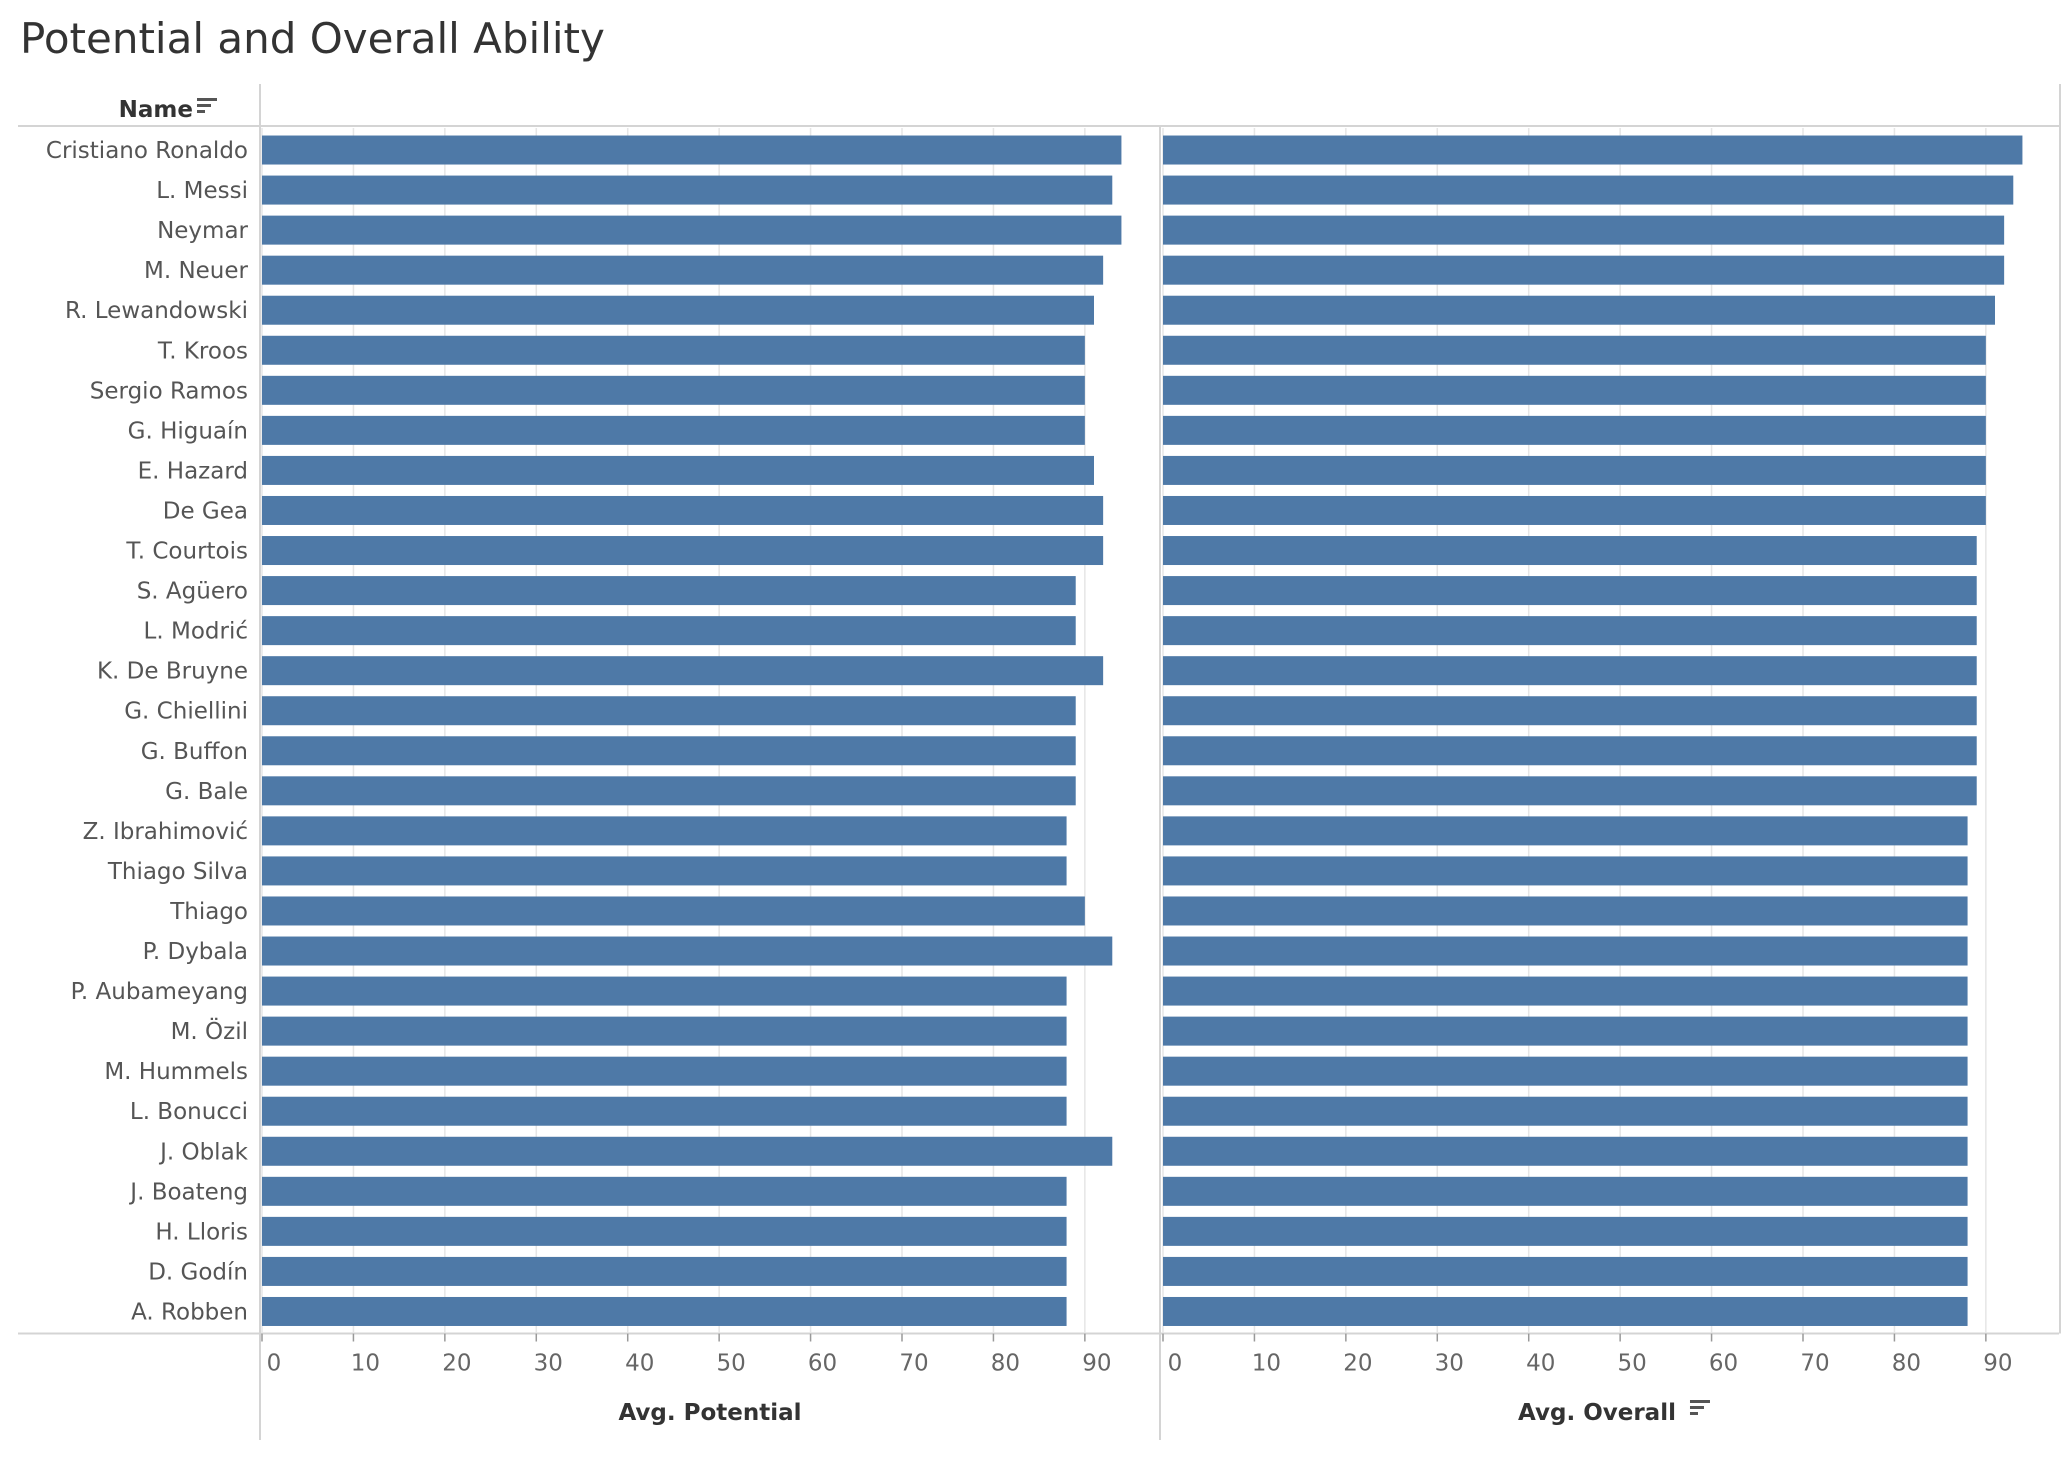 This screenshot has width=2063, height=1457. I want to click on name-label: S. Agüero, so click(192, 592).